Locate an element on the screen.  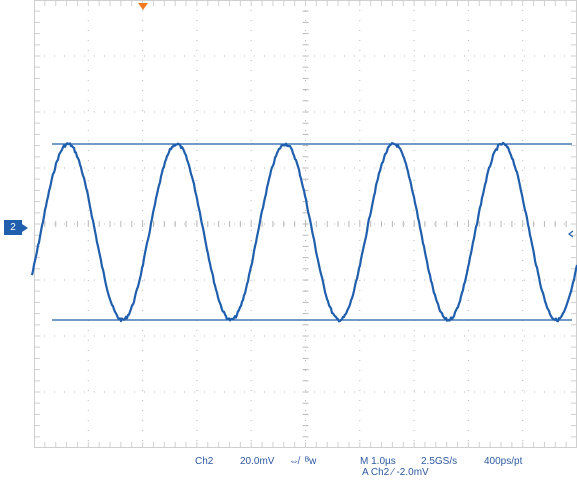
channel-2-marker: 2 is located at coordinates (13, 227).